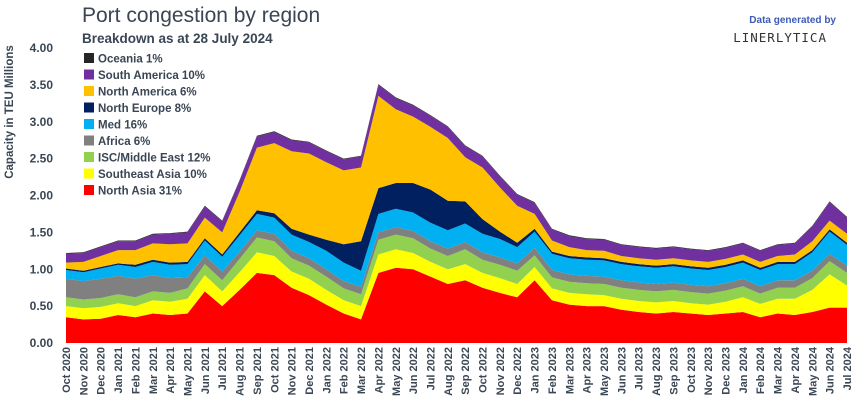 The image size is (852, 412). Describe the element at coordinates (727, 371) in the screenshot. I see `x-tick-label: Dec 2023` at that location.